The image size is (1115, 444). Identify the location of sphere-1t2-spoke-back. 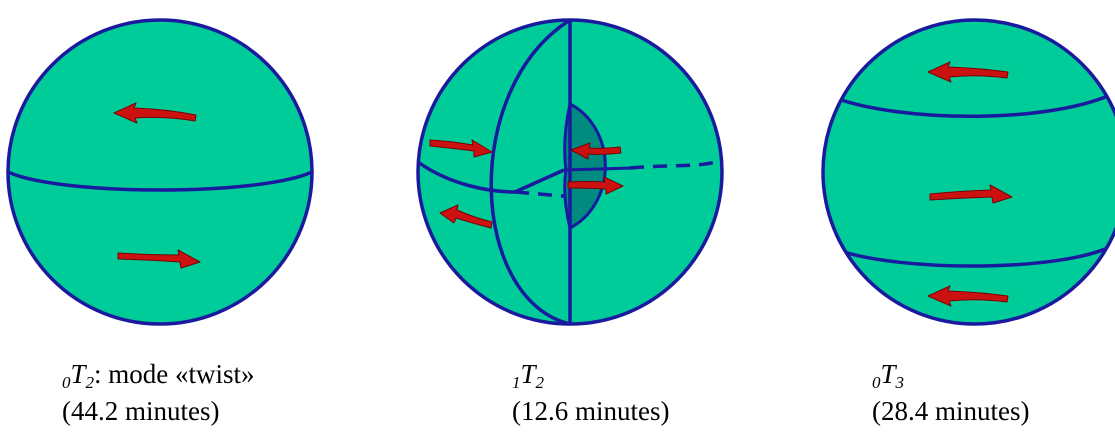
(540, 194).